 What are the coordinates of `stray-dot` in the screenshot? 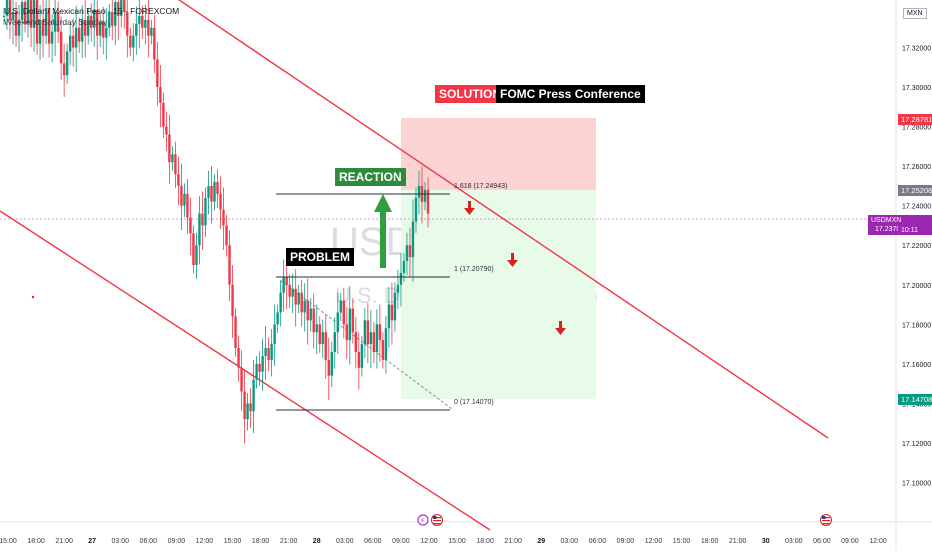 It's located at (33, 297).